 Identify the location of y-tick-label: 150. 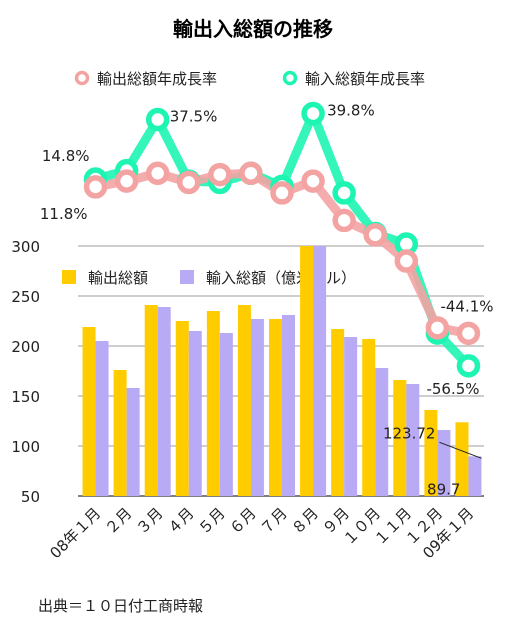
(25, 397).